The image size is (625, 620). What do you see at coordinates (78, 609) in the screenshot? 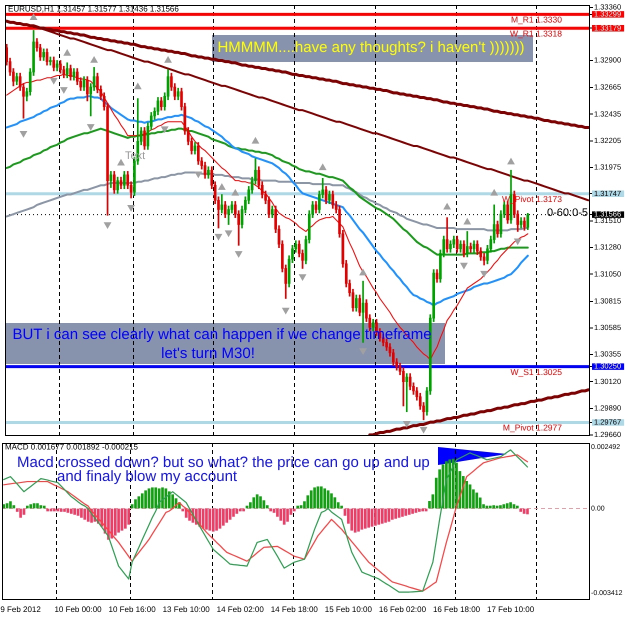
I see `x-tick-label: 10 Feb 00:00` at bounding box center [78, 609].